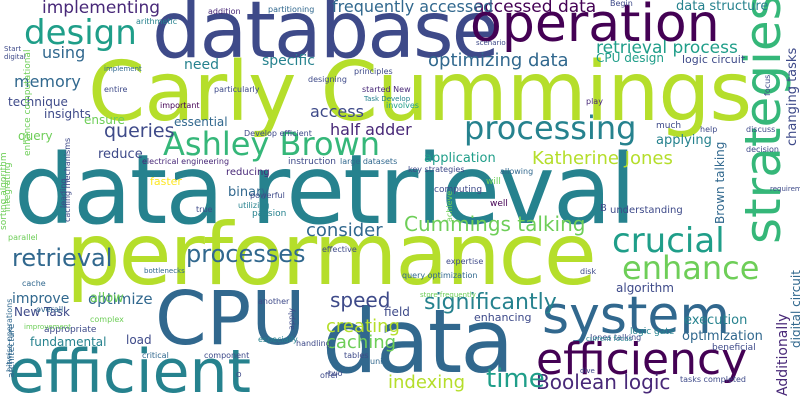  Describe the element at coordinates (361, 342) in the screenshot. I see `word: caching` at that location.